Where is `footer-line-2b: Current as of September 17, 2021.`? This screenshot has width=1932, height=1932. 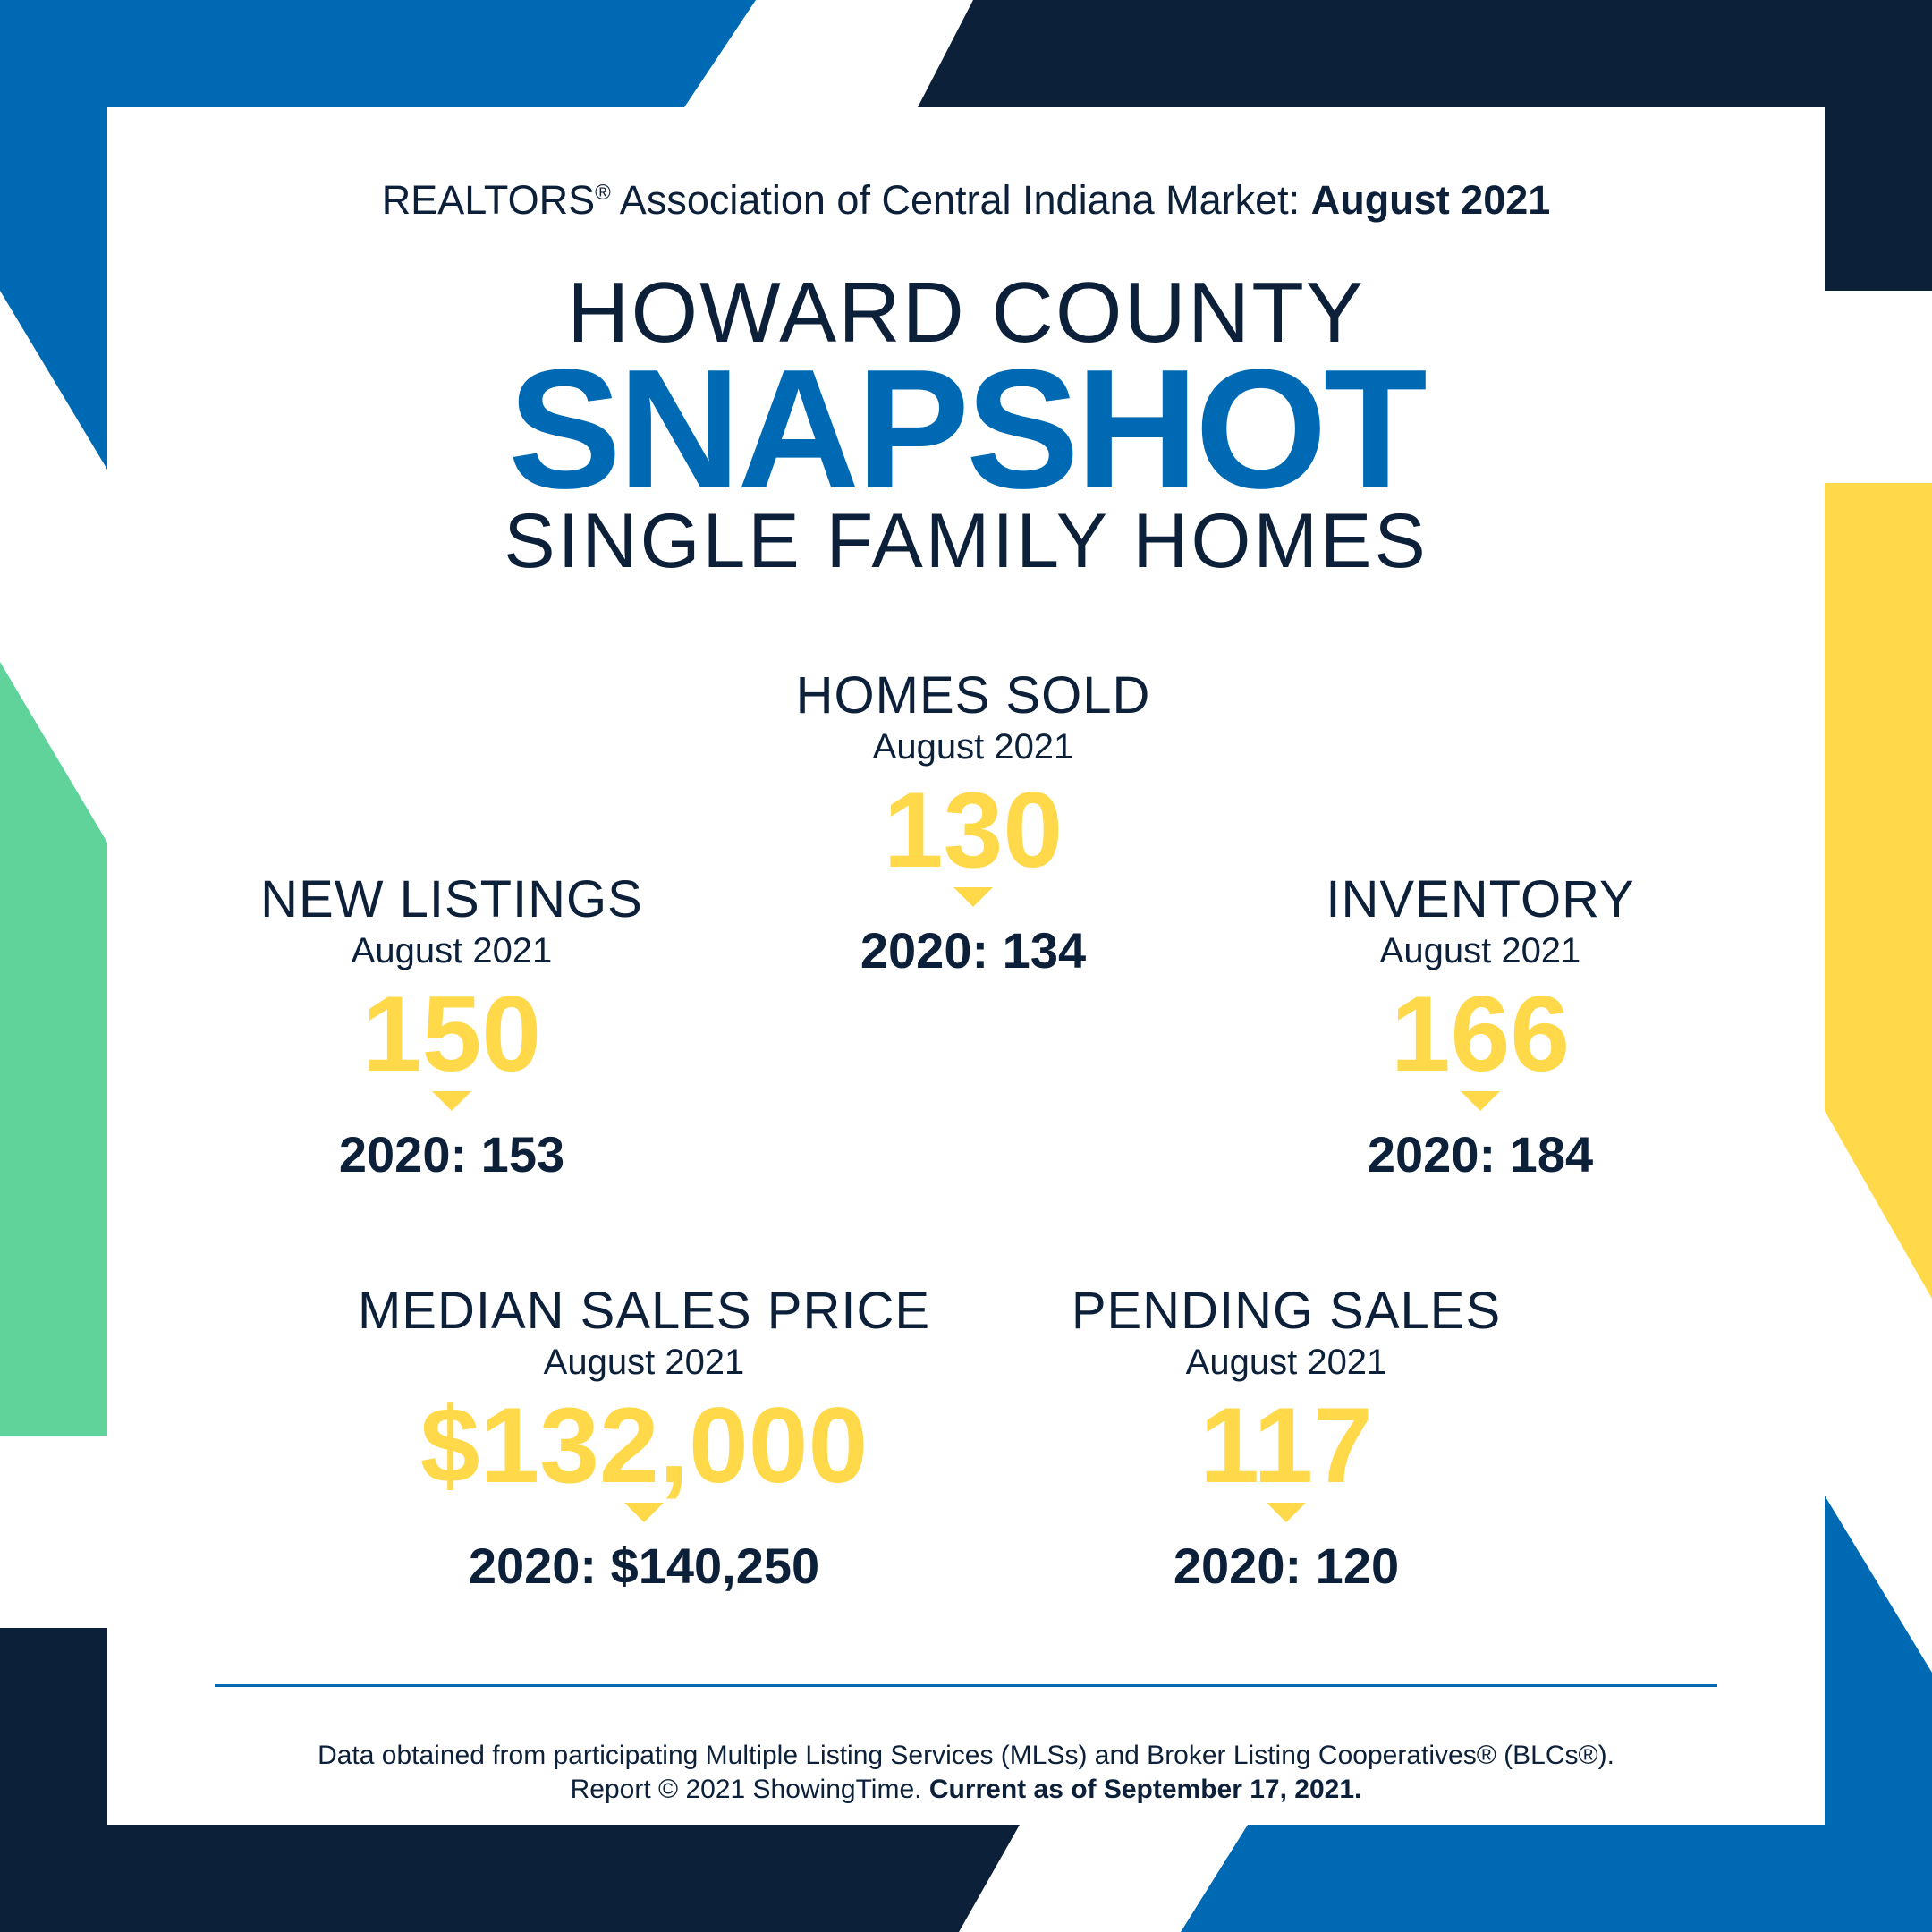
footer-line-2b: Current as of September 17, 2021. is located at coordinates (1145, 1789).